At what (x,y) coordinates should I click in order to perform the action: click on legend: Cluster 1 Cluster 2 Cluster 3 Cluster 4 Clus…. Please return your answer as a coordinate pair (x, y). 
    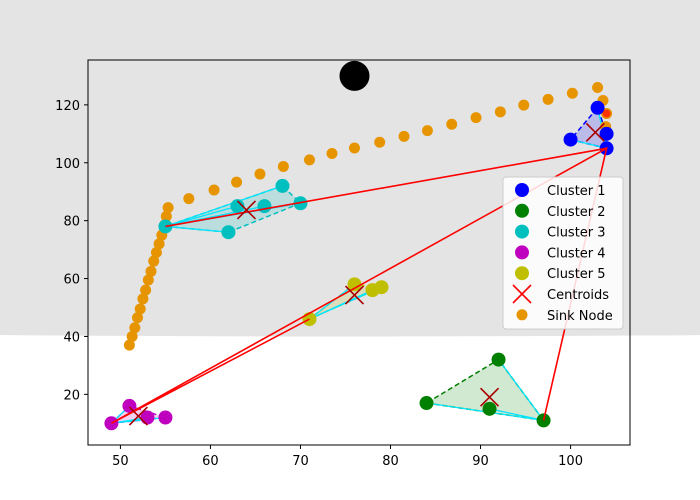
    Looking at the image, I should click on (563, 253).